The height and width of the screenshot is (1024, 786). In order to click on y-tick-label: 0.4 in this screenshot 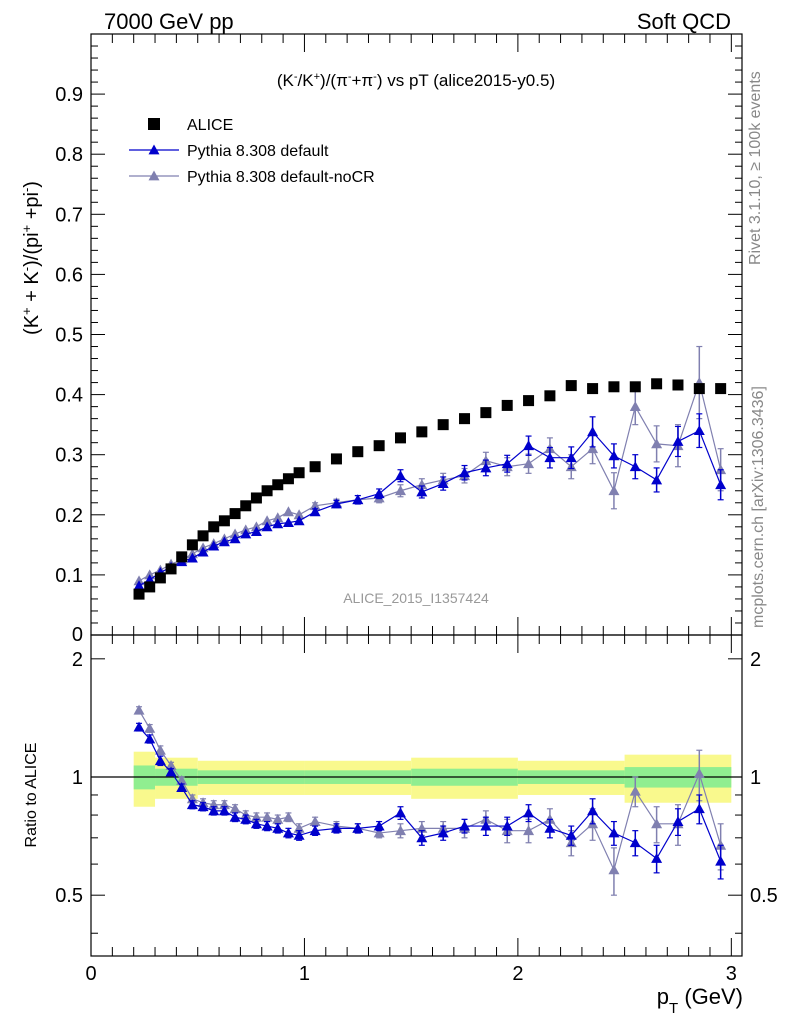, I will do `click(69, 396)`.